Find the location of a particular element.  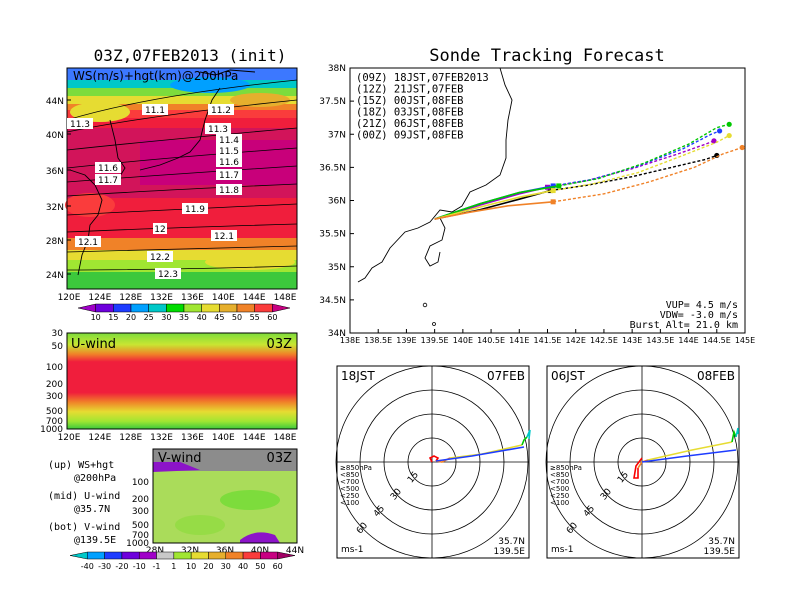

hodograph-time: 06JST is located at coordinates (568, 376).